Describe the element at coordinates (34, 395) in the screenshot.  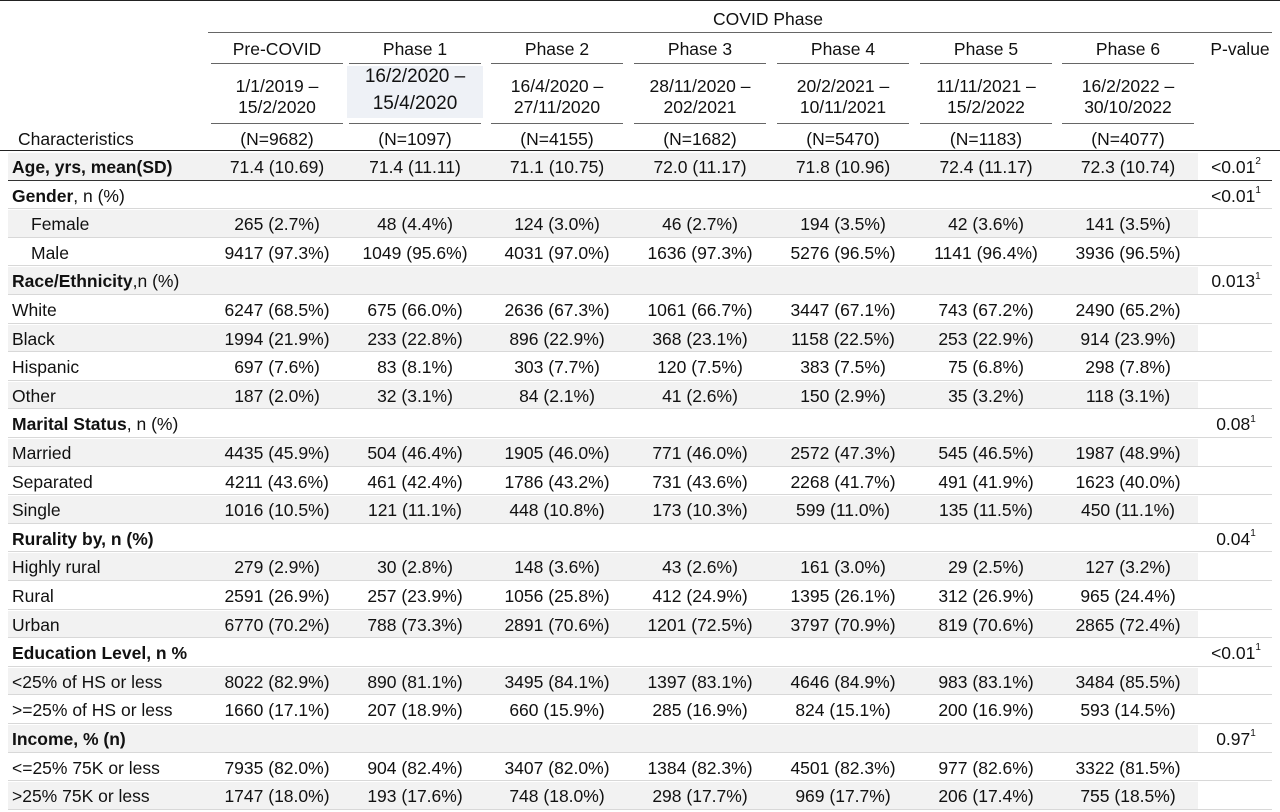
I see `row-label: Other` at that location.